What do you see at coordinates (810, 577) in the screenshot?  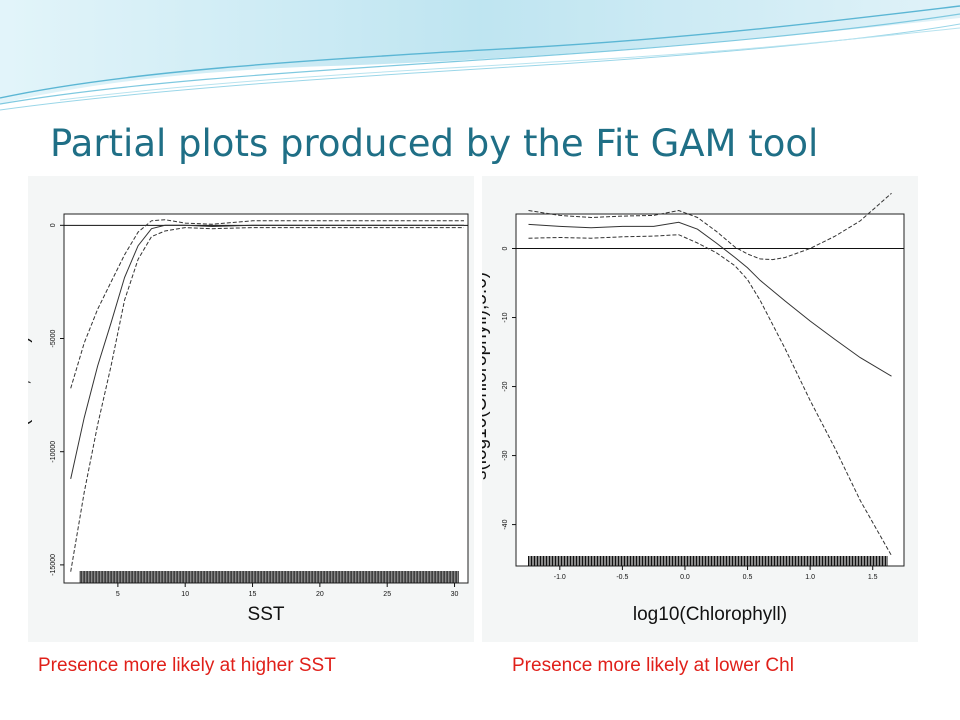 I see `x-tick-label: 1.0` at bounding box center [810, 577].